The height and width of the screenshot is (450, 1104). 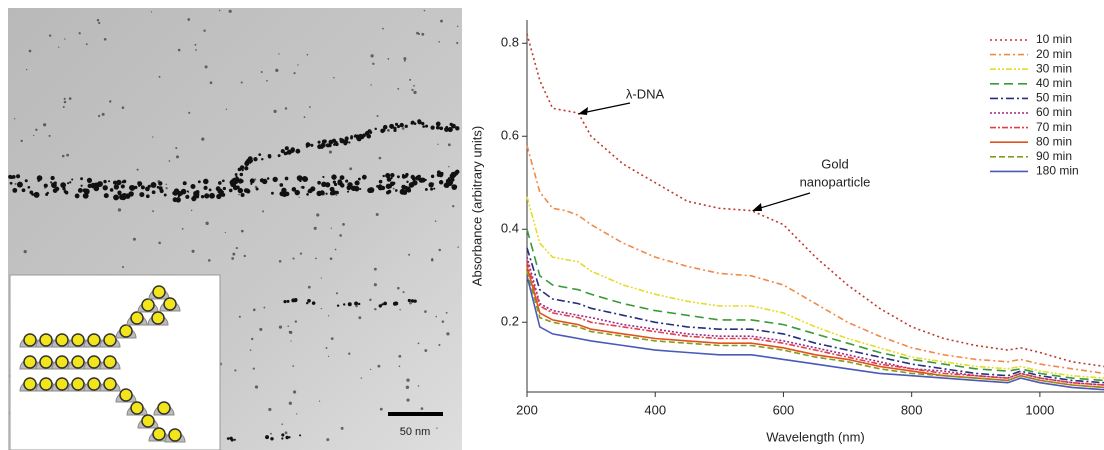 What do you see at coordinates (1039, 409) in the screenshot?
I see `x-tick-label: 1000` at bounding box center [1039, 409].